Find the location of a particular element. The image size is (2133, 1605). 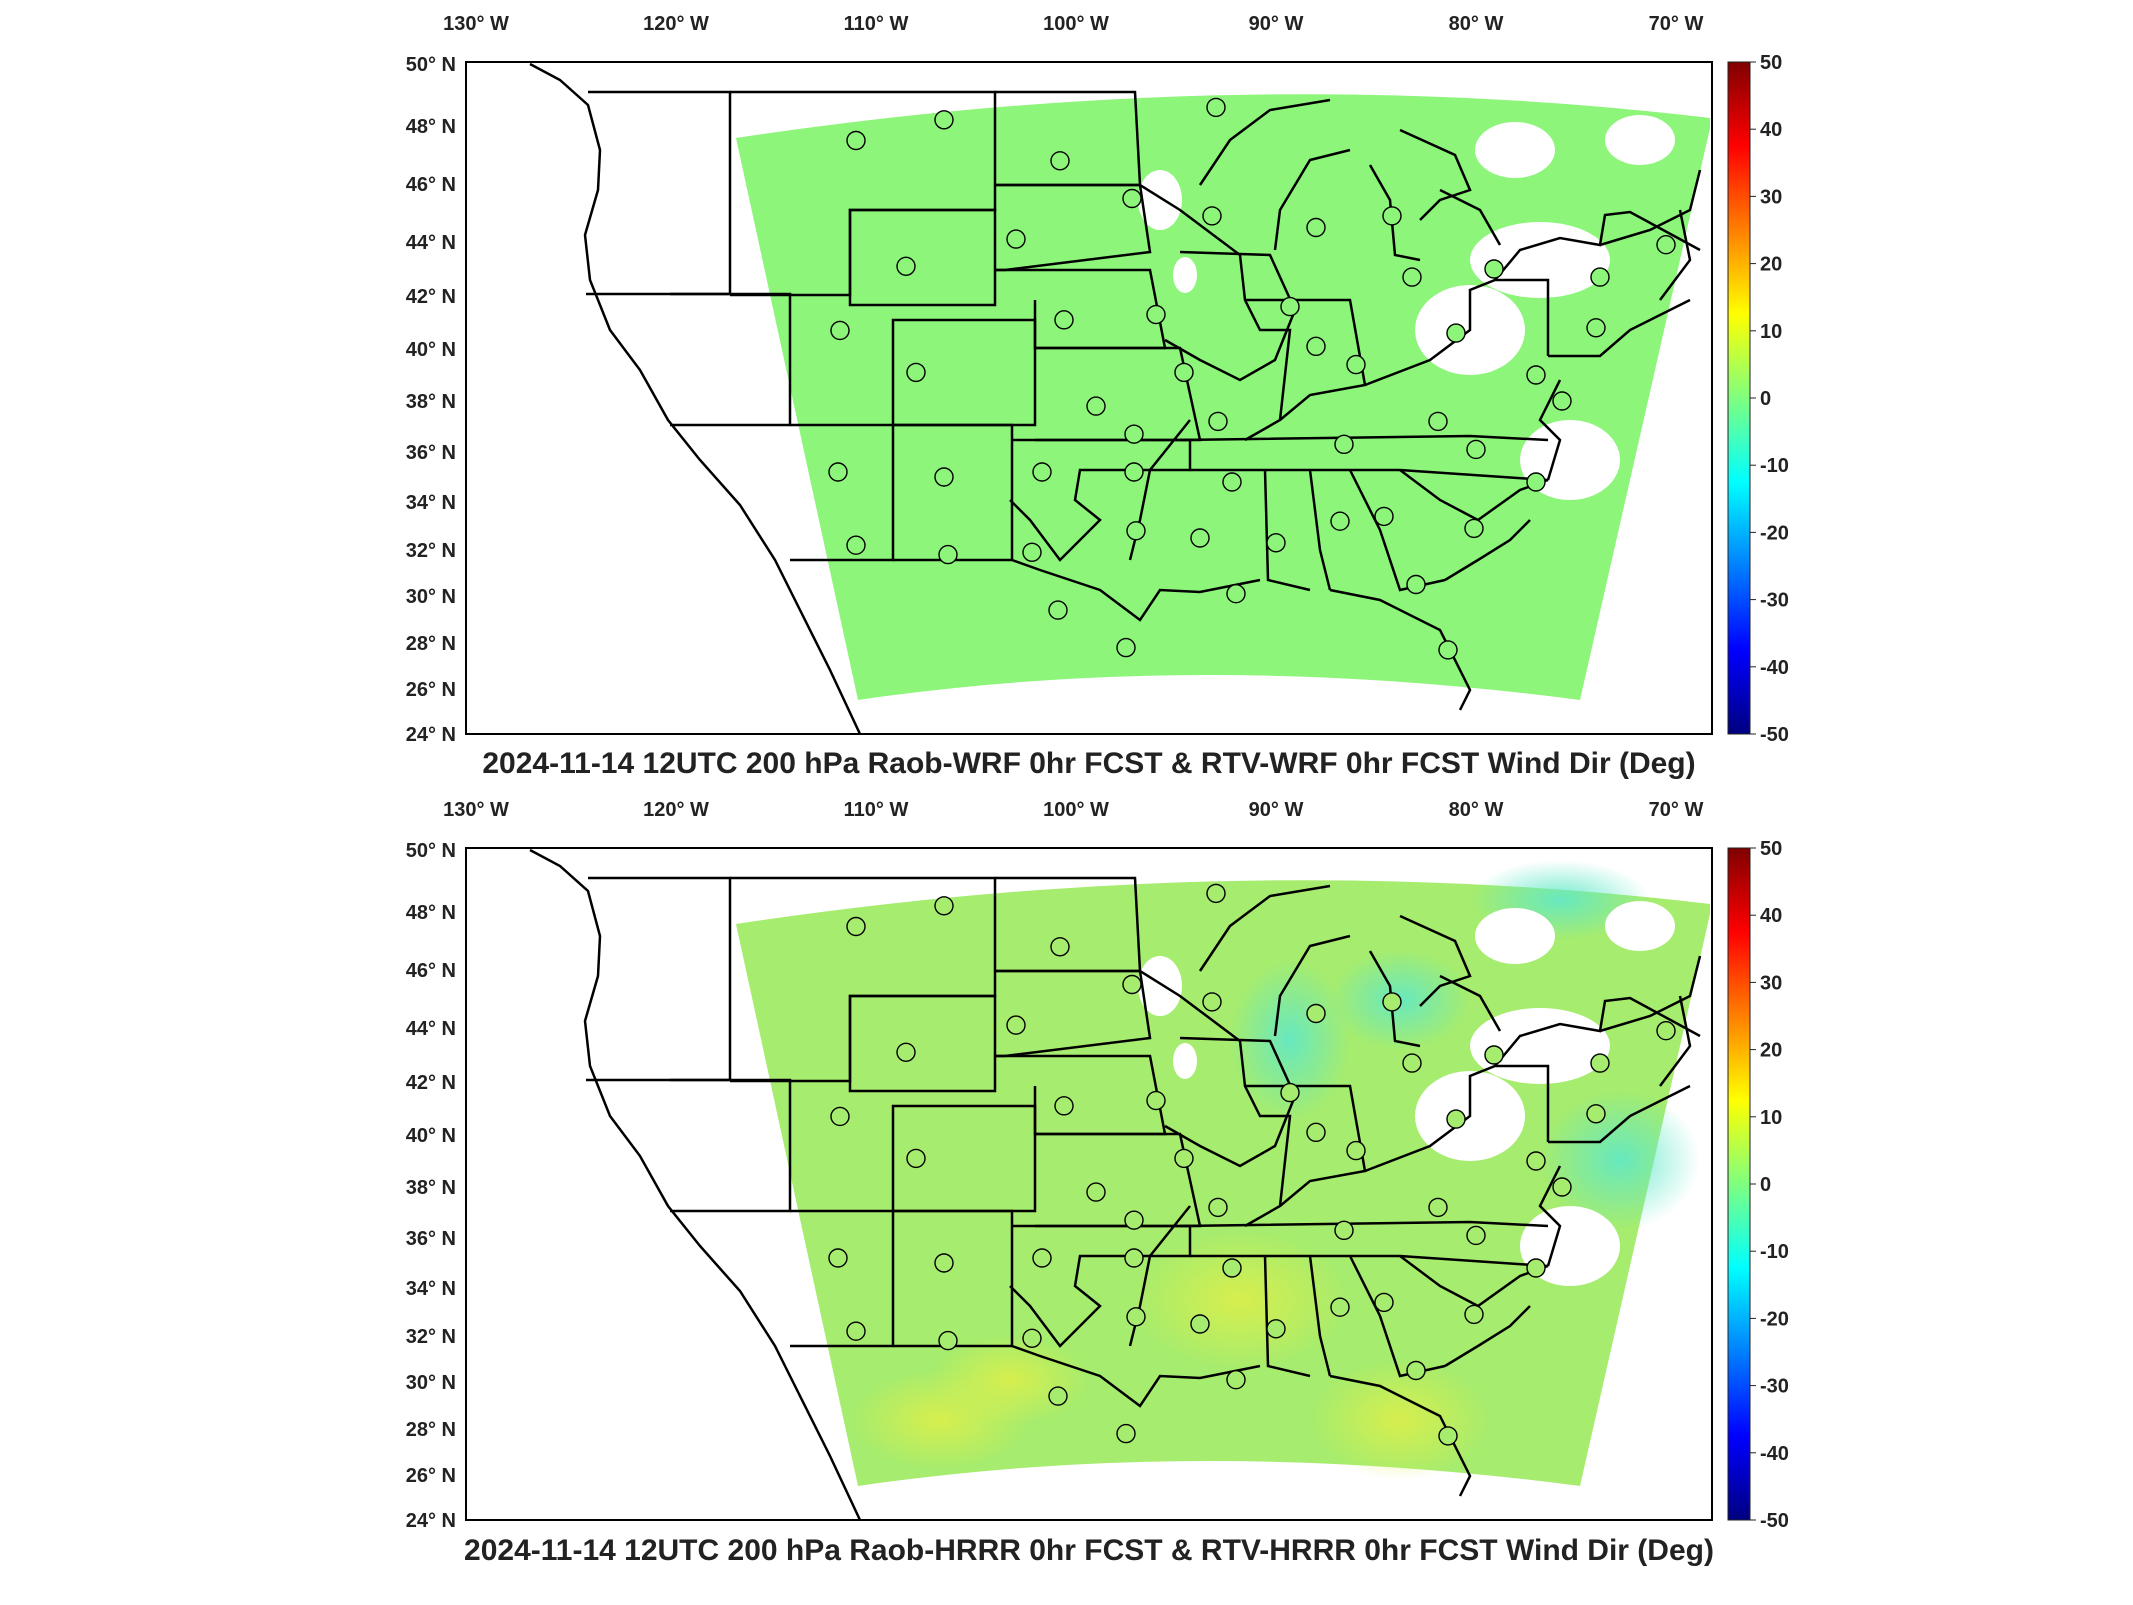

colorbar-label: -40 is located at coordinates (1774, 1454).